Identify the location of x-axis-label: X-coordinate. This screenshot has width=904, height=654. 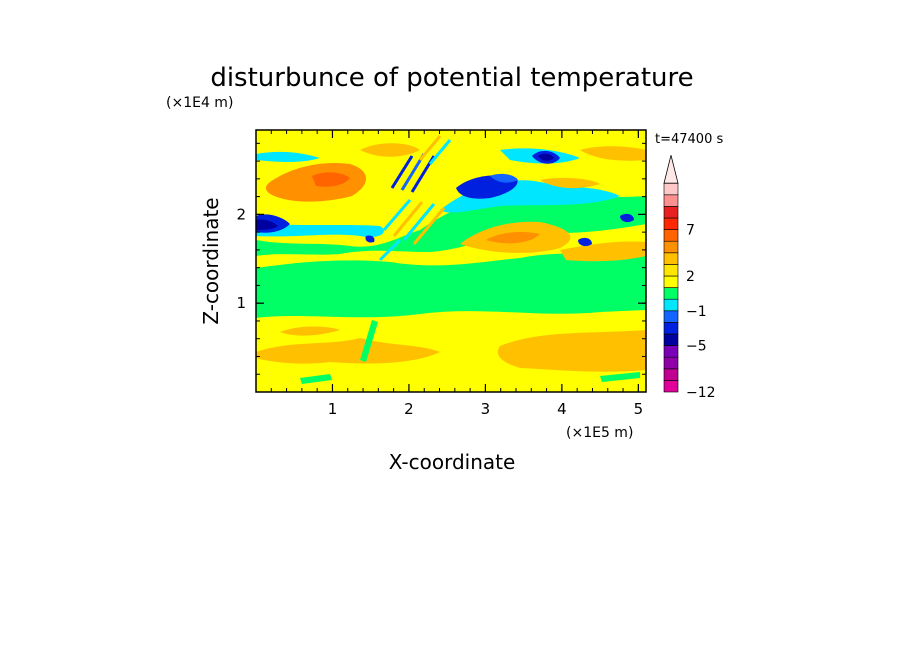
(452, 462).